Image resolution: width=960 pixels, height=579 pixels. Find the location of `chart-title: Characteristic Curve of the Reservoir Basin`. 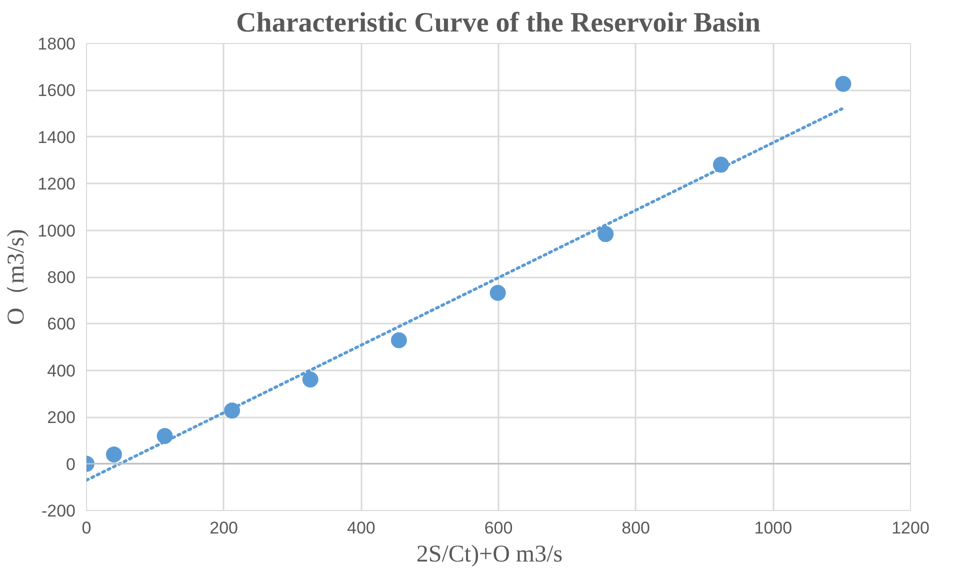

chart-title: Characteristic Curve of the Reservoir Basin is located at coordinates (498, 23).